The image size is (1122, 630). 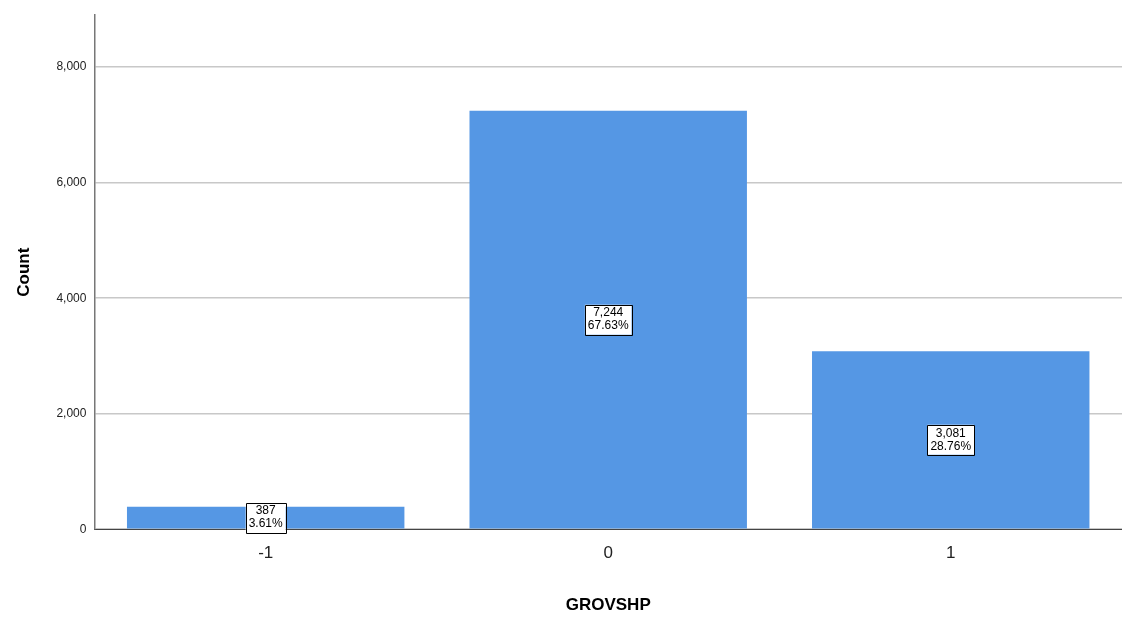 What do you see at coordinates (71, 297) in the screenshot?
I see `y-tick-label: 4,000` at bounding box center [71, 297].